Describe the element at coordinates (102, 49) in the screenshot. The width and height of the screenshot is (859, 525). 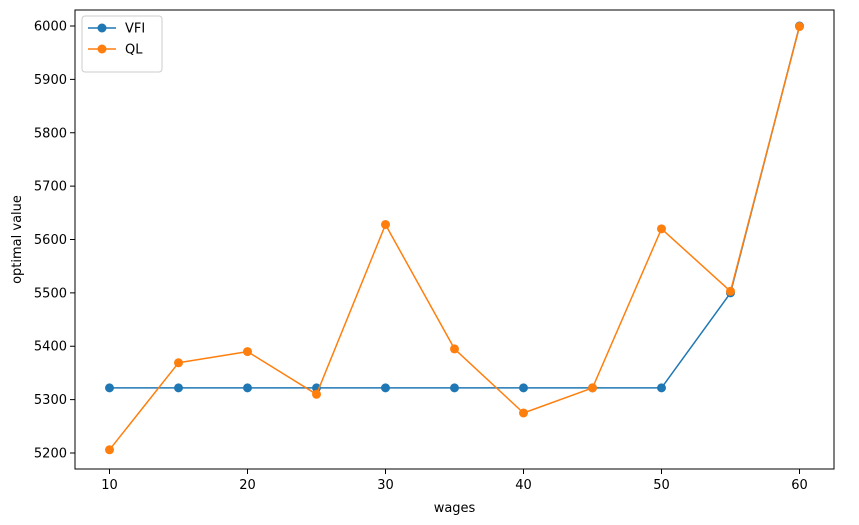
I see `legend-marker-ql` at that location.